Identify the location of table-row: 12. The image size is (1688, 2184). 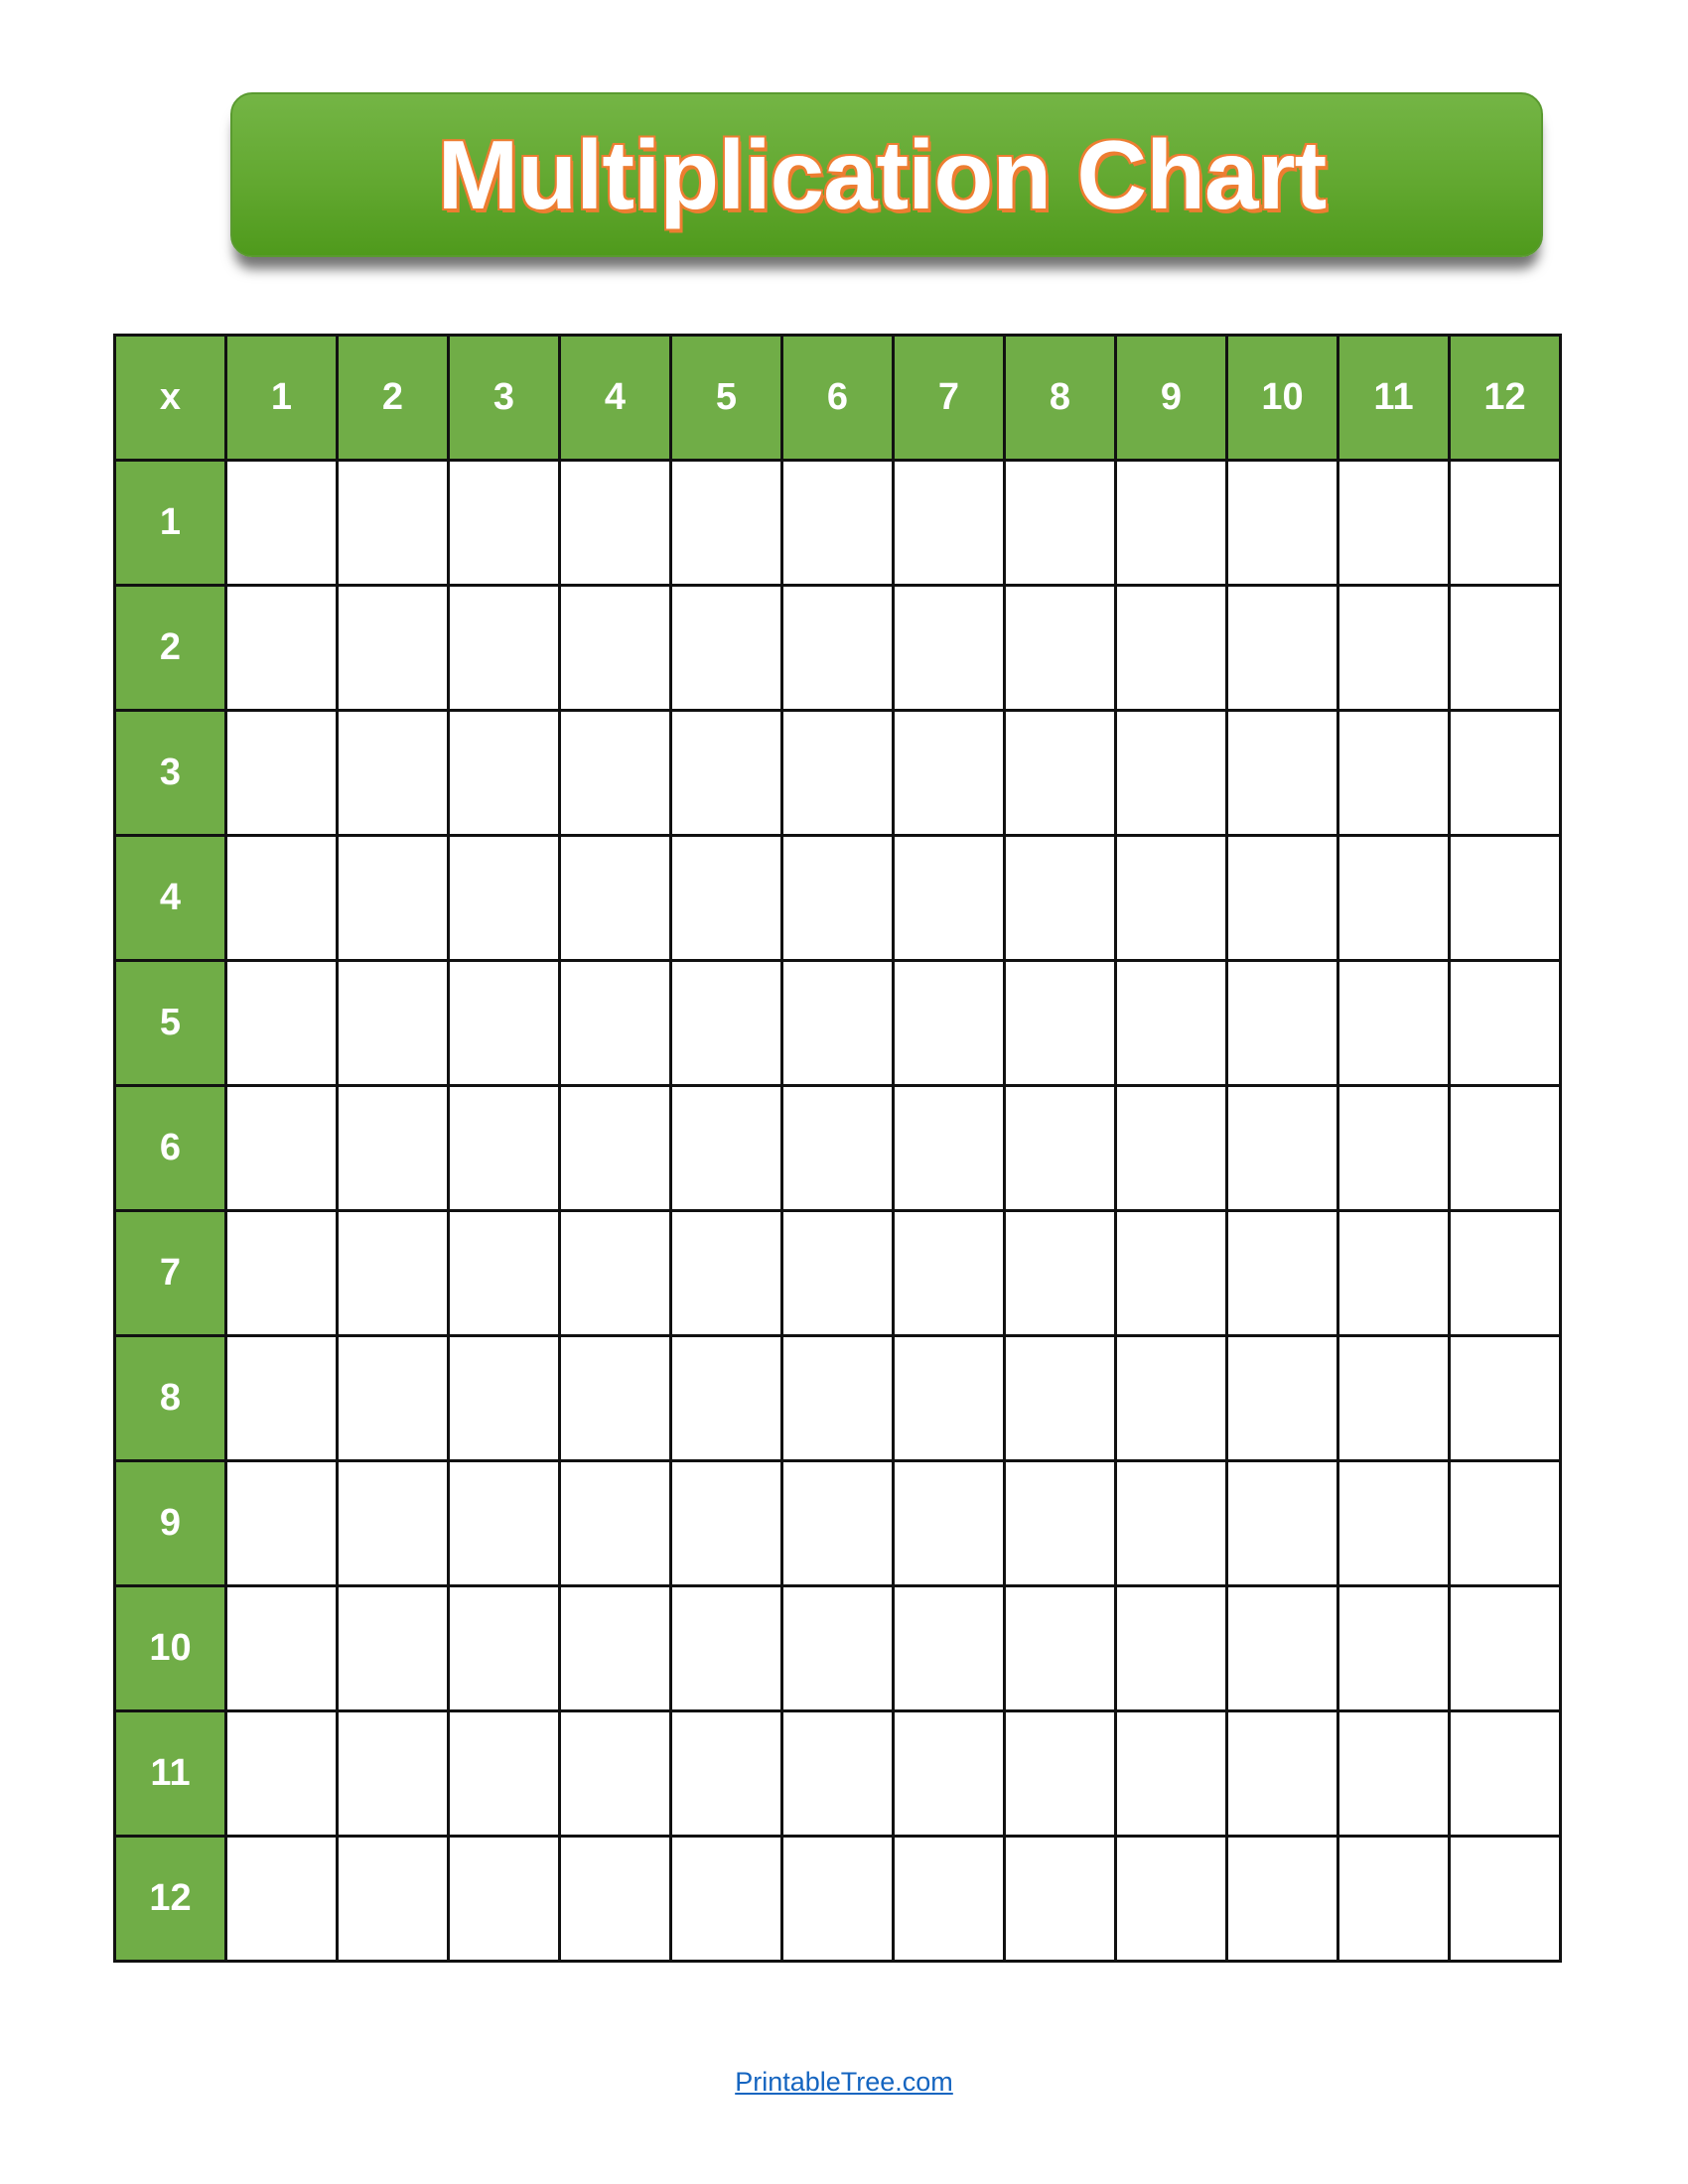
(837, 1899).